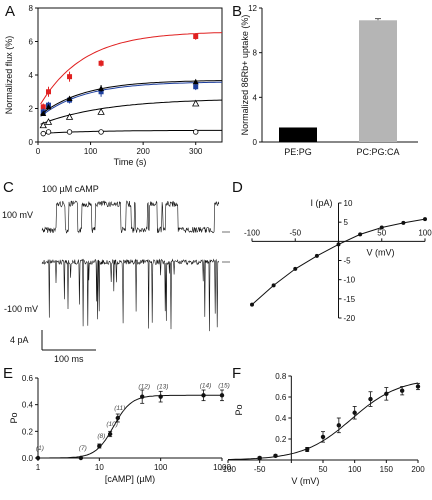 Image resolution: width=432 pixels, height=500 pixels. Describe the element at coordinates (130, 162) in the screenshot. I see `x-axis-label: Time (s)` at that location.